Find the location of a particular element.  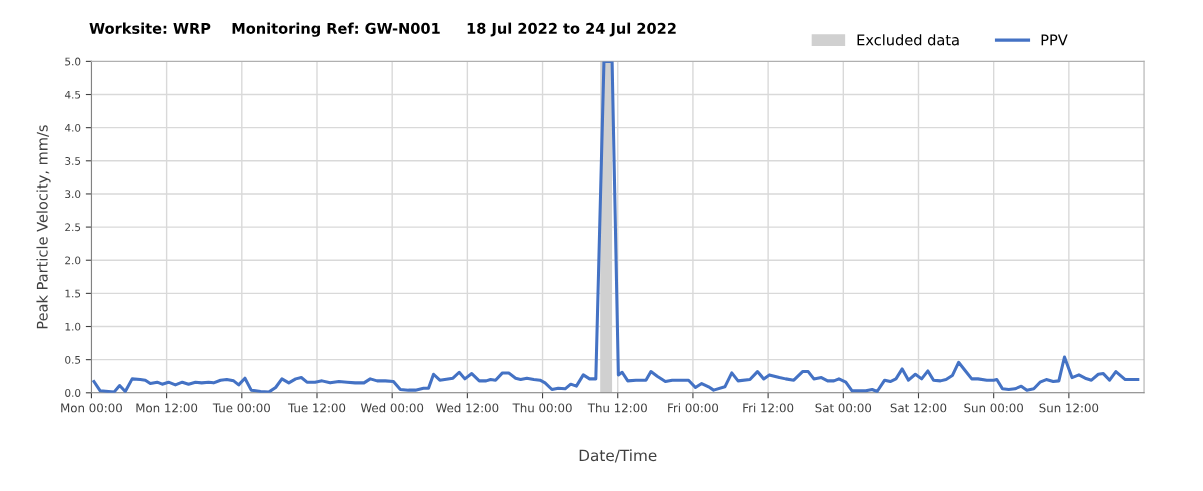

y-axis-title: Peak Particle Velocity, mm/s is located at coordinates (43, 227).